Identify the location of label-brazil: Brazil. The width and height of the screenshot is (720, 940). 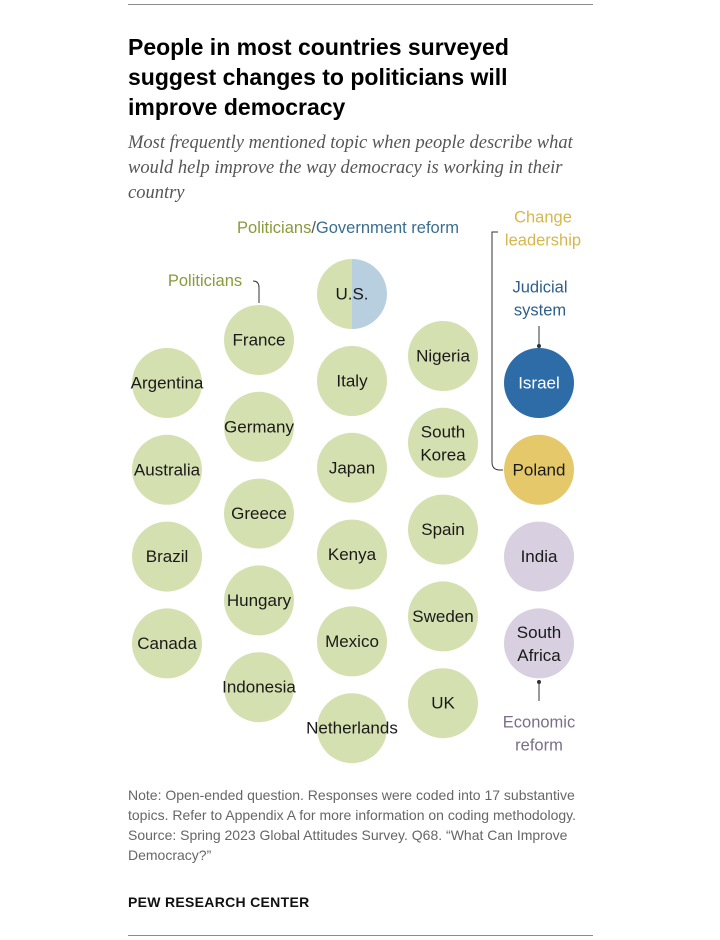
(167, 556).